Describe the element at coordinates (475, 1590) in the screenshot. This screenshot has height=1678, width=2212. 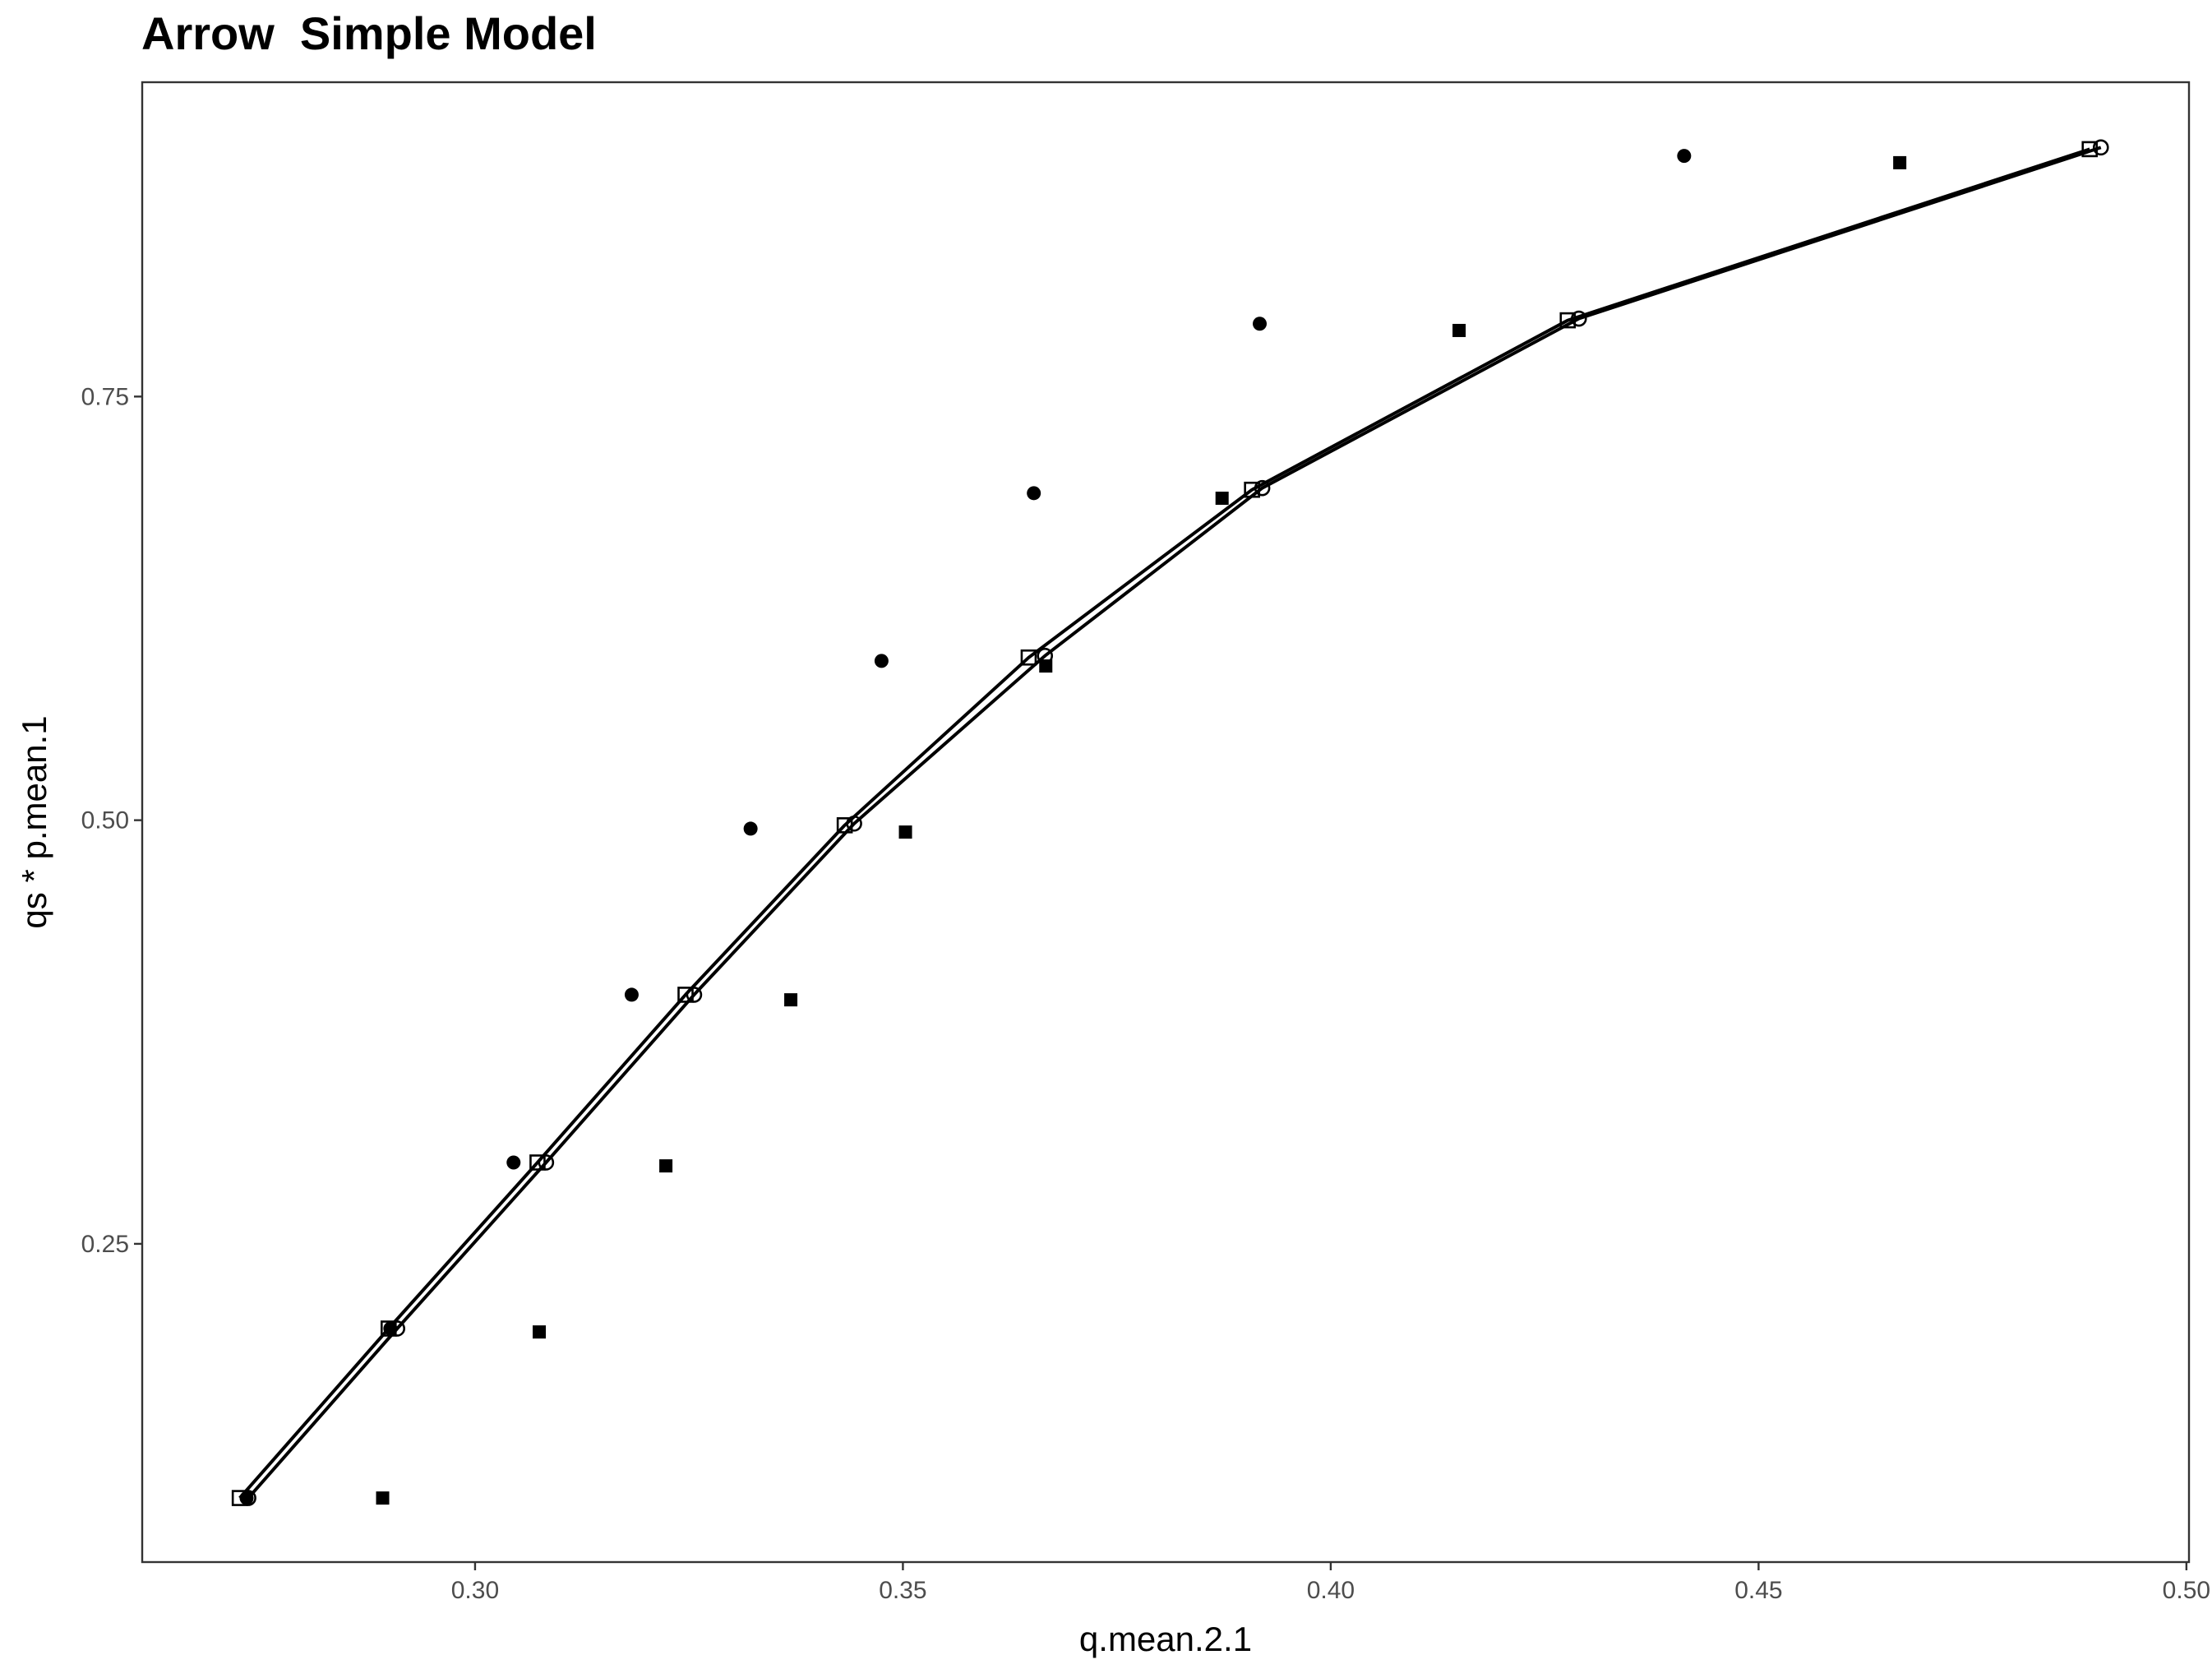
I see `x-tick-label: 0.30` at that location.